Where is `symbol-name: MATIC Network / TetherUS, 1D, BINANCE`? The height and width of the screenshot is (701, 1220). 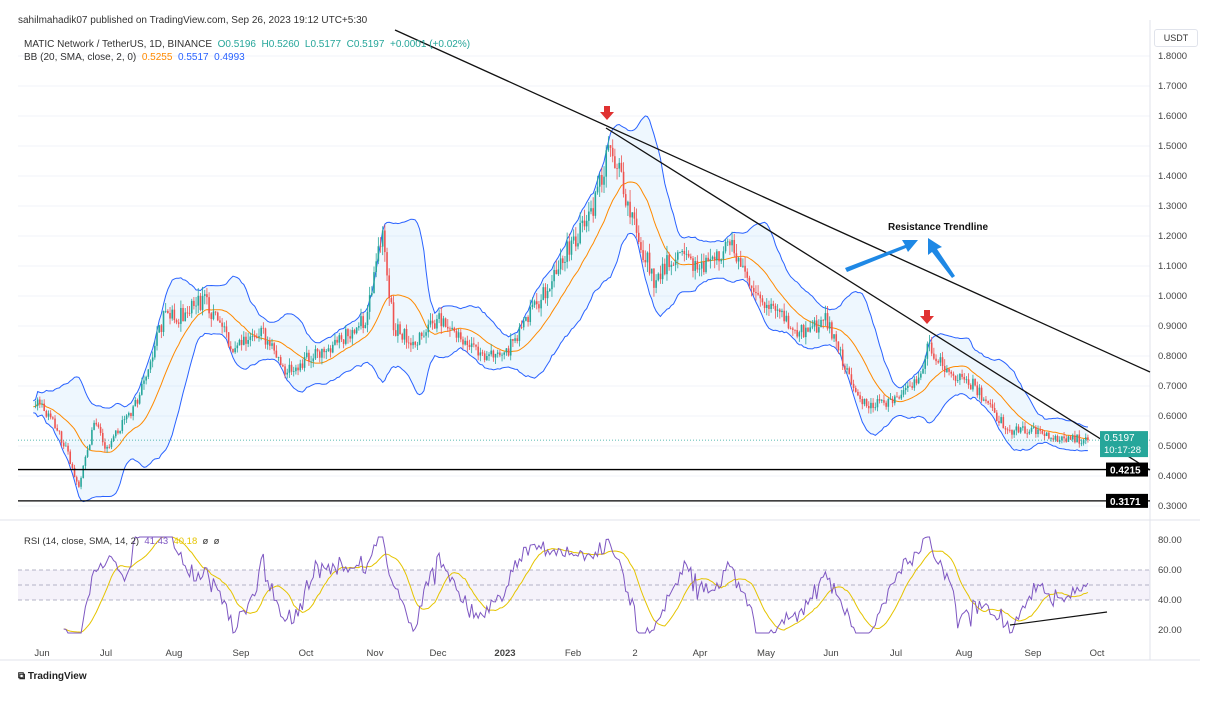
symbol-name: MATIC Network / TetherUS, 1D, BINANCE is located at coordinates (118, 44).